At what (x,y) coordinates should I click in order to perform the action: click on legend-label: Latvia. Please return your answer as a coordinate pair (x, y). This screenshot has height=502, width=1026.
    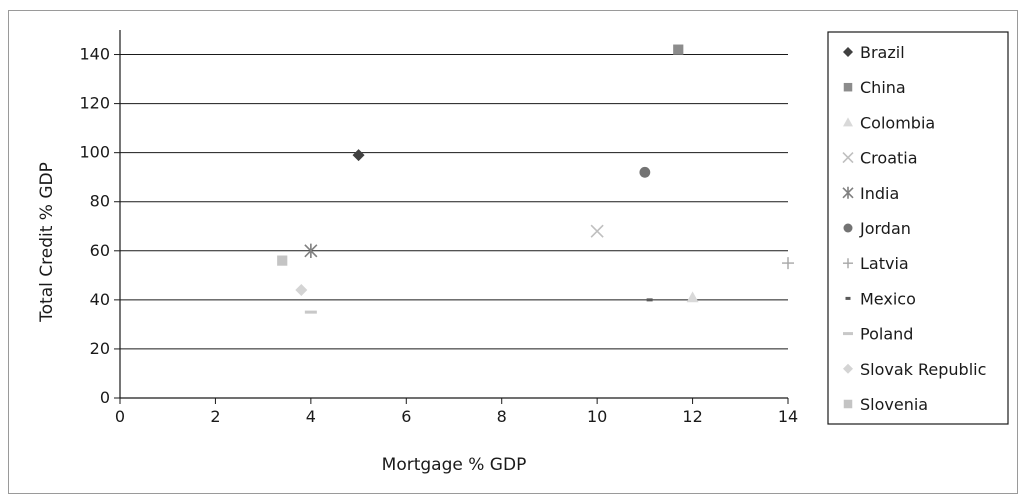
    Looking at the image, I should click on (884, 263).